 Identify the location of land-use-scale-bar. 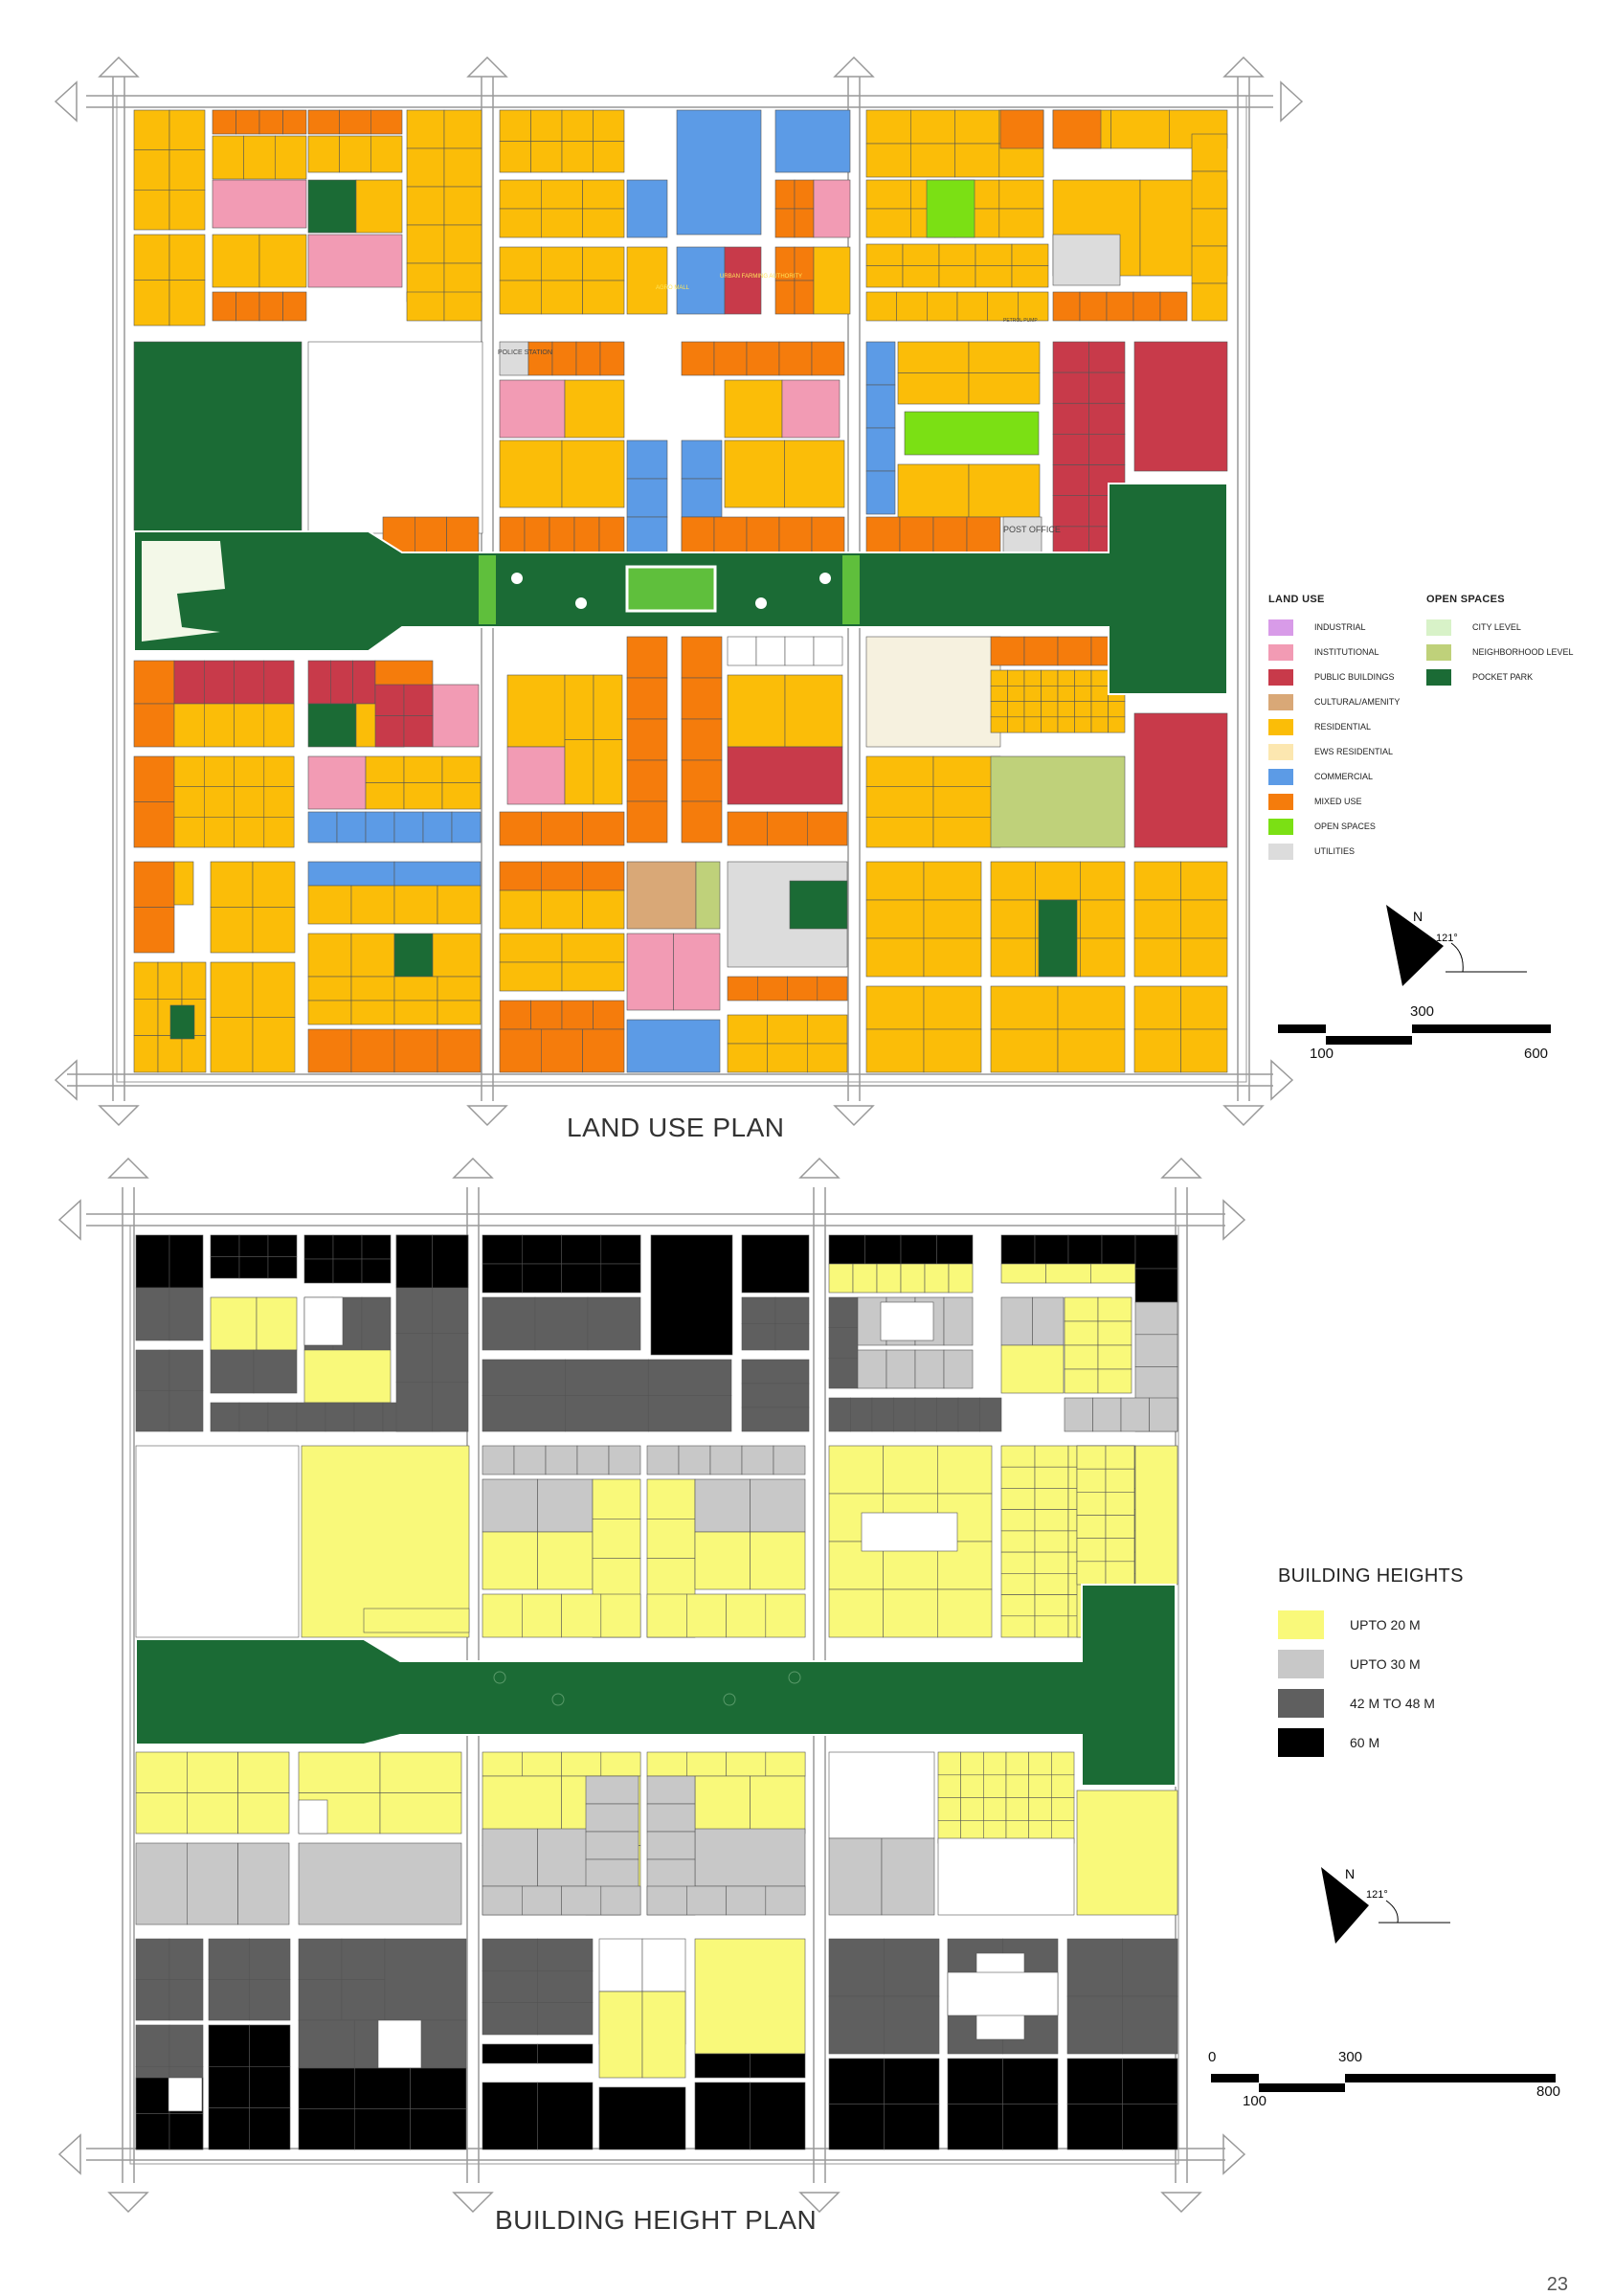
(1414, 1034).